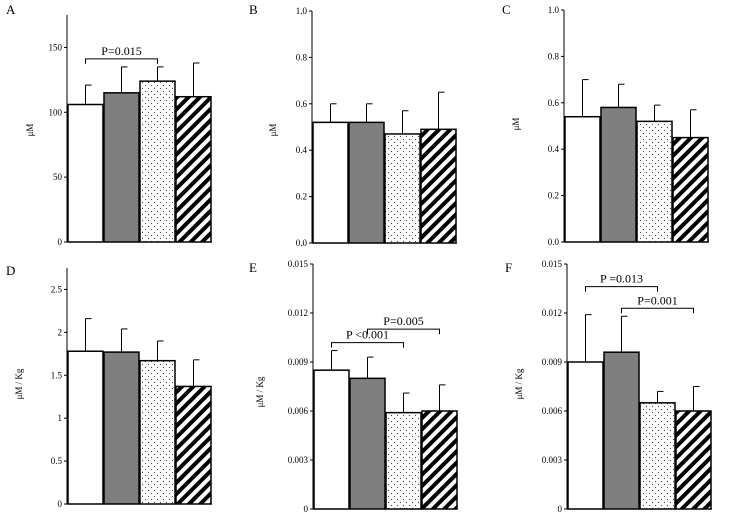 This screenshot has width=739, height=512. I want to click on y-tick-label: 1.5, so click(57, 375).